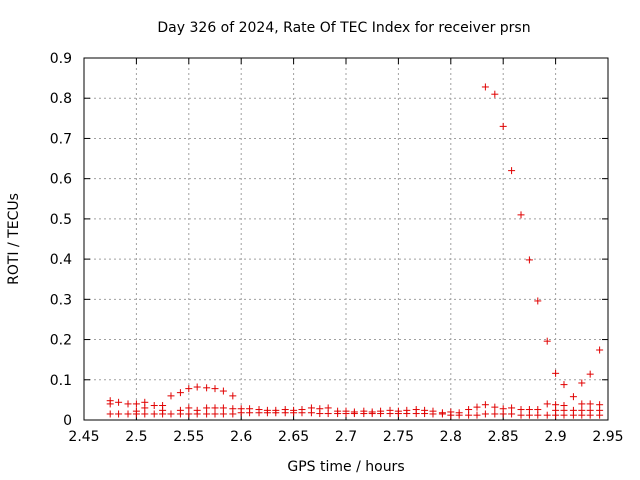 The height and width of the screenshot is (480, 640). I want to click on y-tick-label: 0.6, so click(61, 180).